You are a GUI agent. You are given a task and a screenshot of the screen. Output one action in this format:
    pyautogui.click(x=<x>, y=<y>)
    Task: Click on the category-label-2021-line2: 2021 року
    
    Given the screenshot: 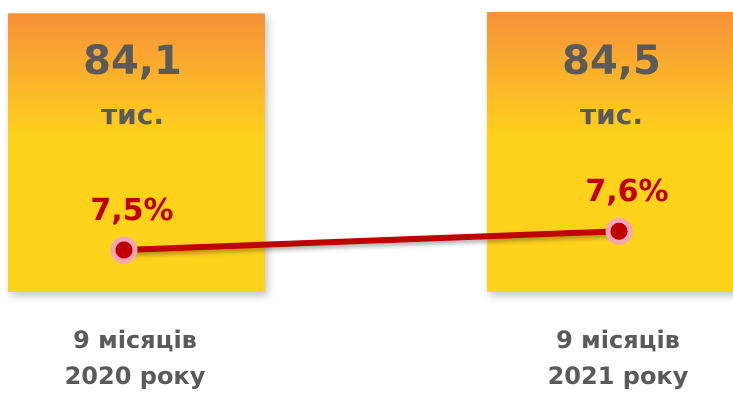 What is the action you would take?
    pyautogui.click(x=618, y=376)
    